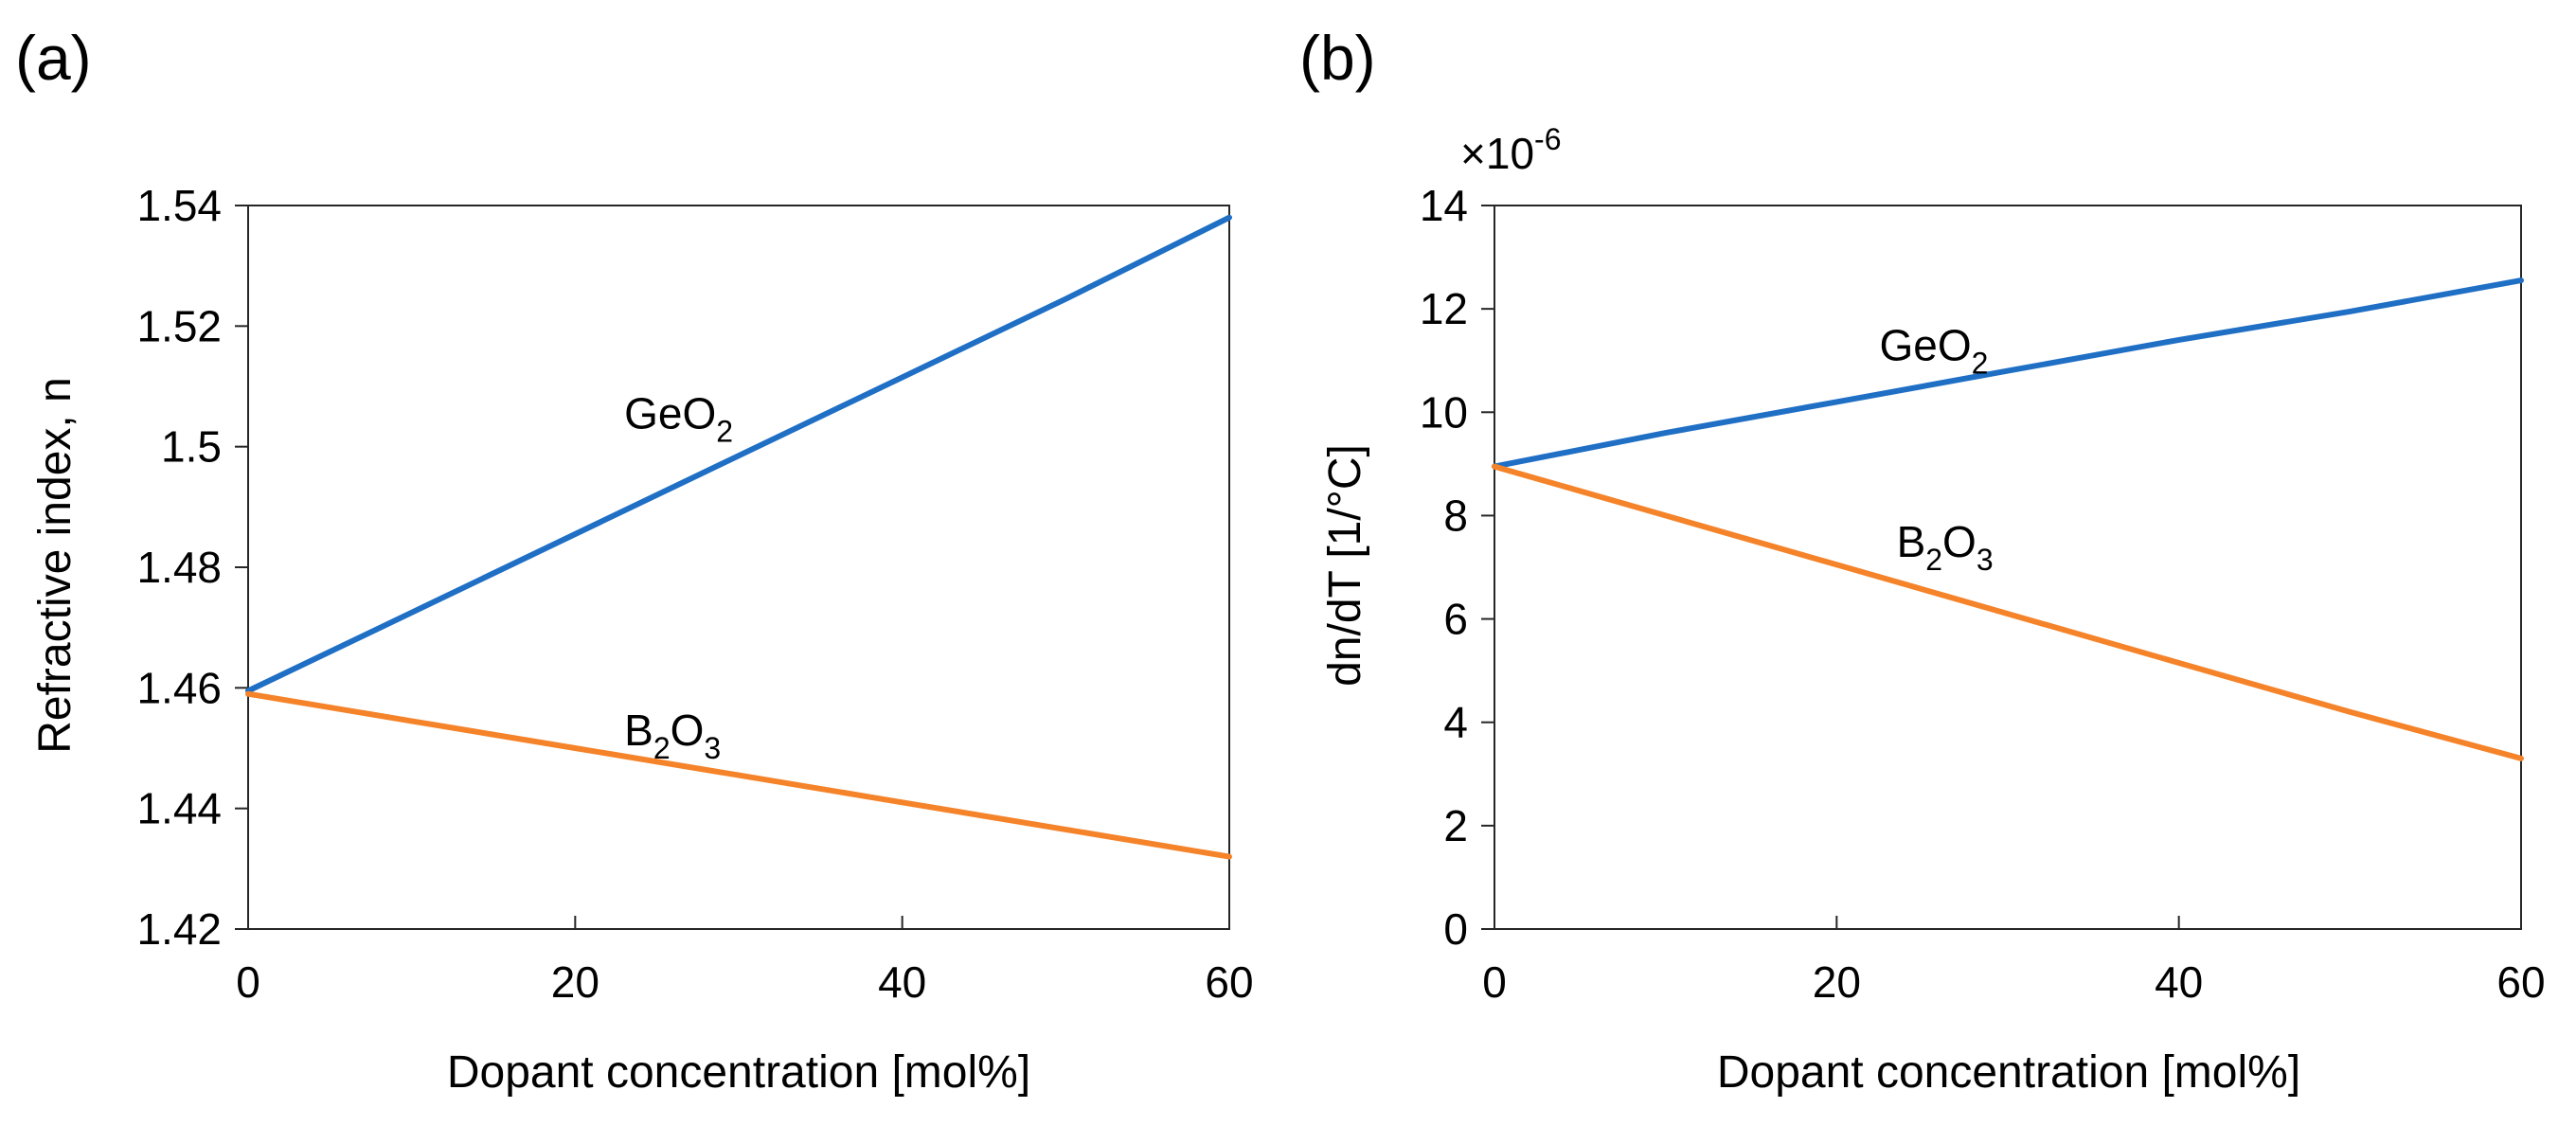  Describe the element at coordinates (1497, 153) in the screenshot. I see `panel-b-multiplier-base: ×10` at that location.